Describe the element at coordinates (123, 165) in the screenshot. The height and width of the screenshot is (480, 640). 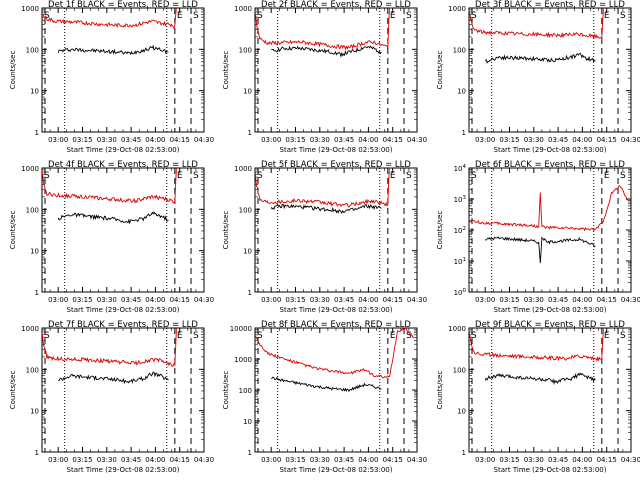
I see `panel-title: Det 4f BLACK = Events, RED = LLD` at that location.